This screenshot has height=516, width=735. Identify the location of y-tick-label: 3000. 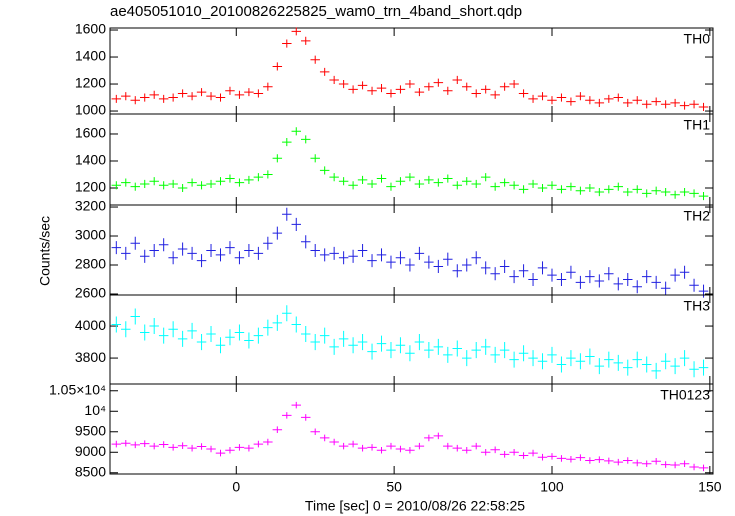
(90, 235).